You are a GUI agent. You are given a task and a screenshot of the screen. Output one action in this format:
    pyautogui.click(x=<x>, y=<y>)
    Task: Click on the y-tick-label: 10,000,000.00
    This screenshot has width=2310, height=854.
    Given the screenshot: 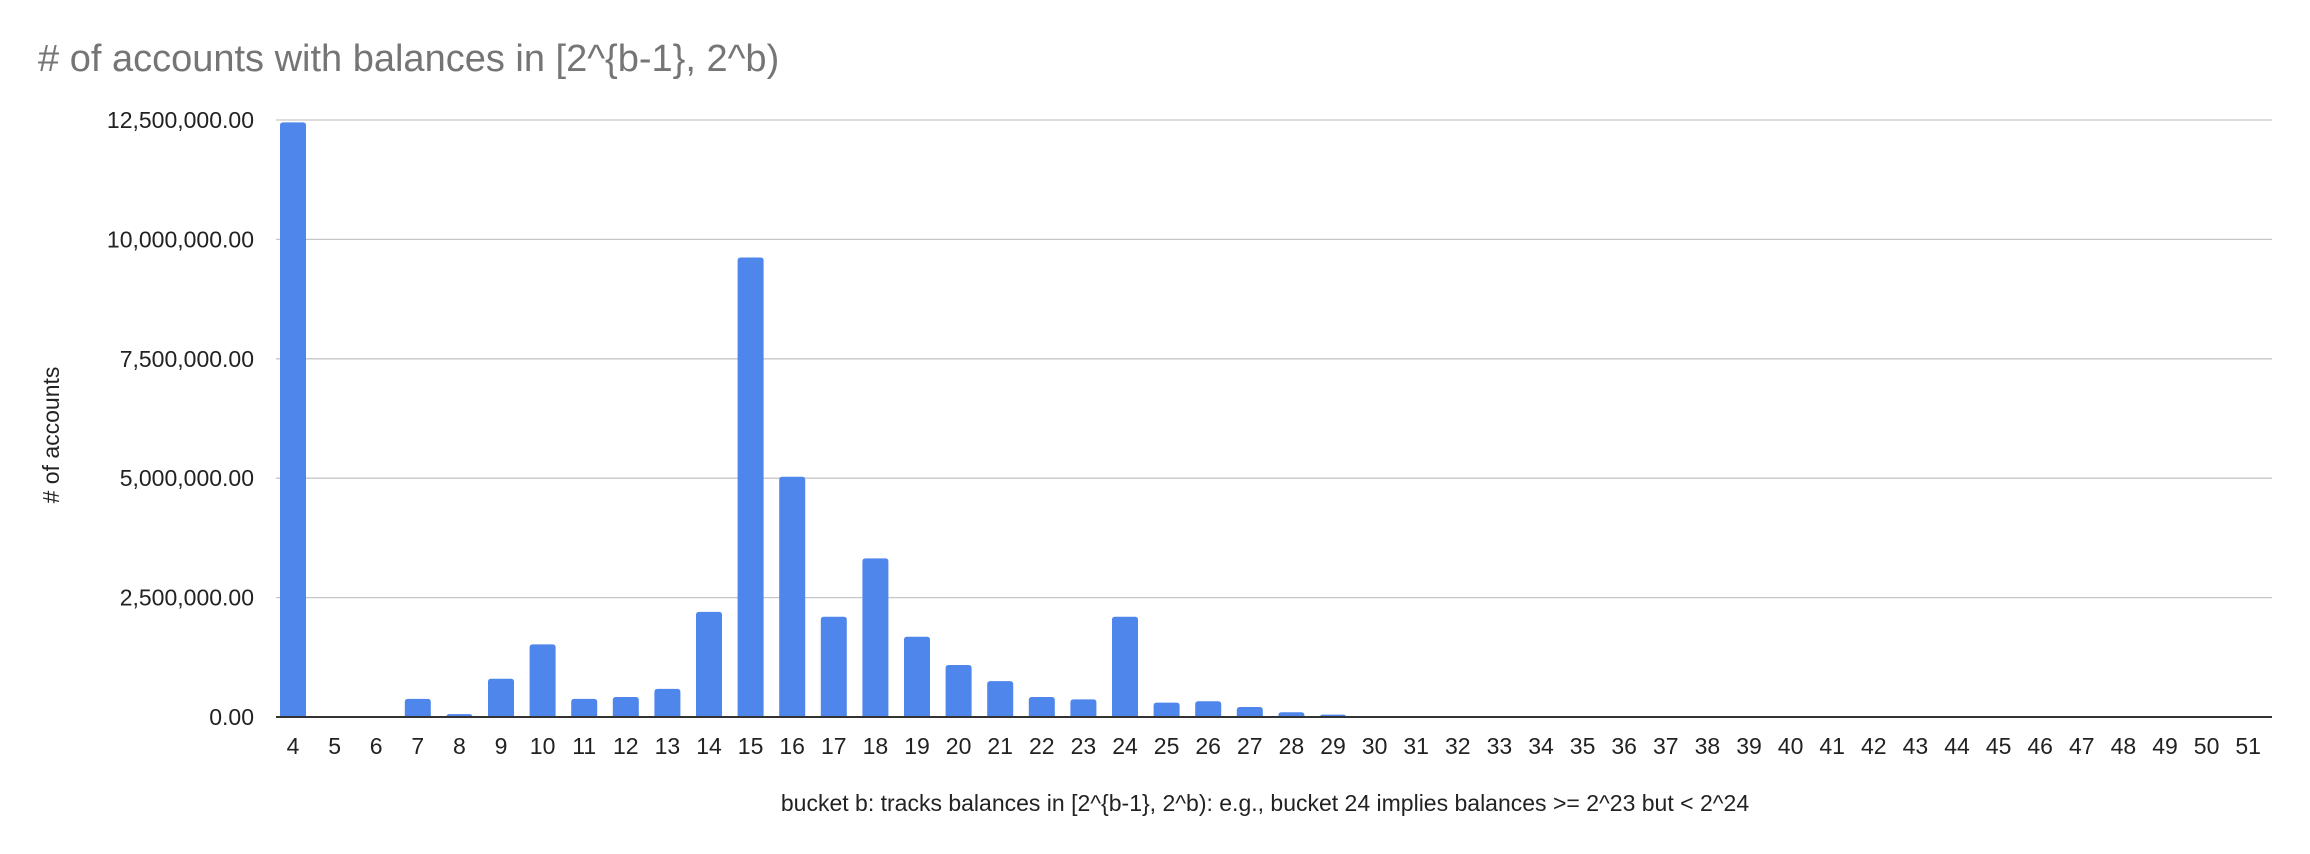 What is the action you would take?
    pyautogui.click(x=180, y=239)
    